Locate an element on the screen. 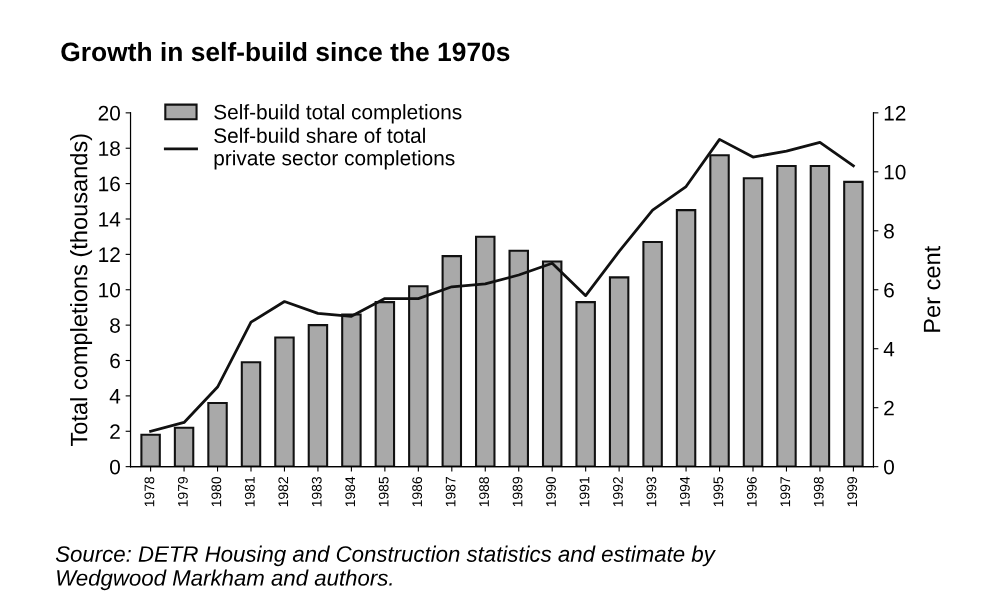 This screenshot has width=1004, height=610. x-tick-label: 1988 is located at coordinates (484, 491).